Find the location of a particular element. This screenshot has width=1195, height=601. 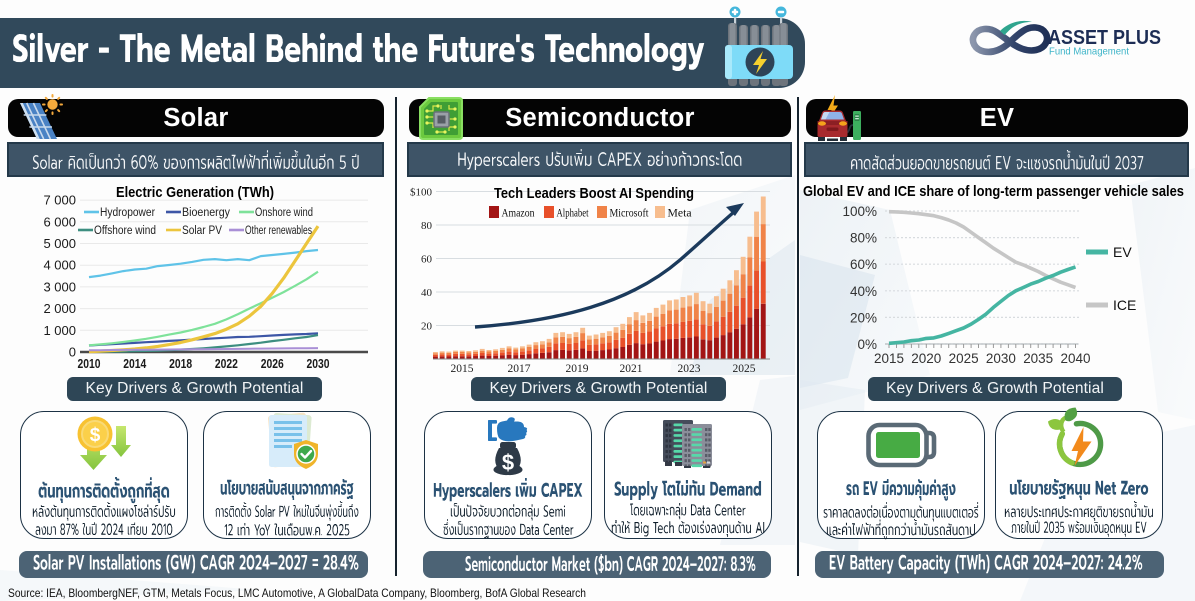

svg-text: $100 is located at coordinates (421, 193).